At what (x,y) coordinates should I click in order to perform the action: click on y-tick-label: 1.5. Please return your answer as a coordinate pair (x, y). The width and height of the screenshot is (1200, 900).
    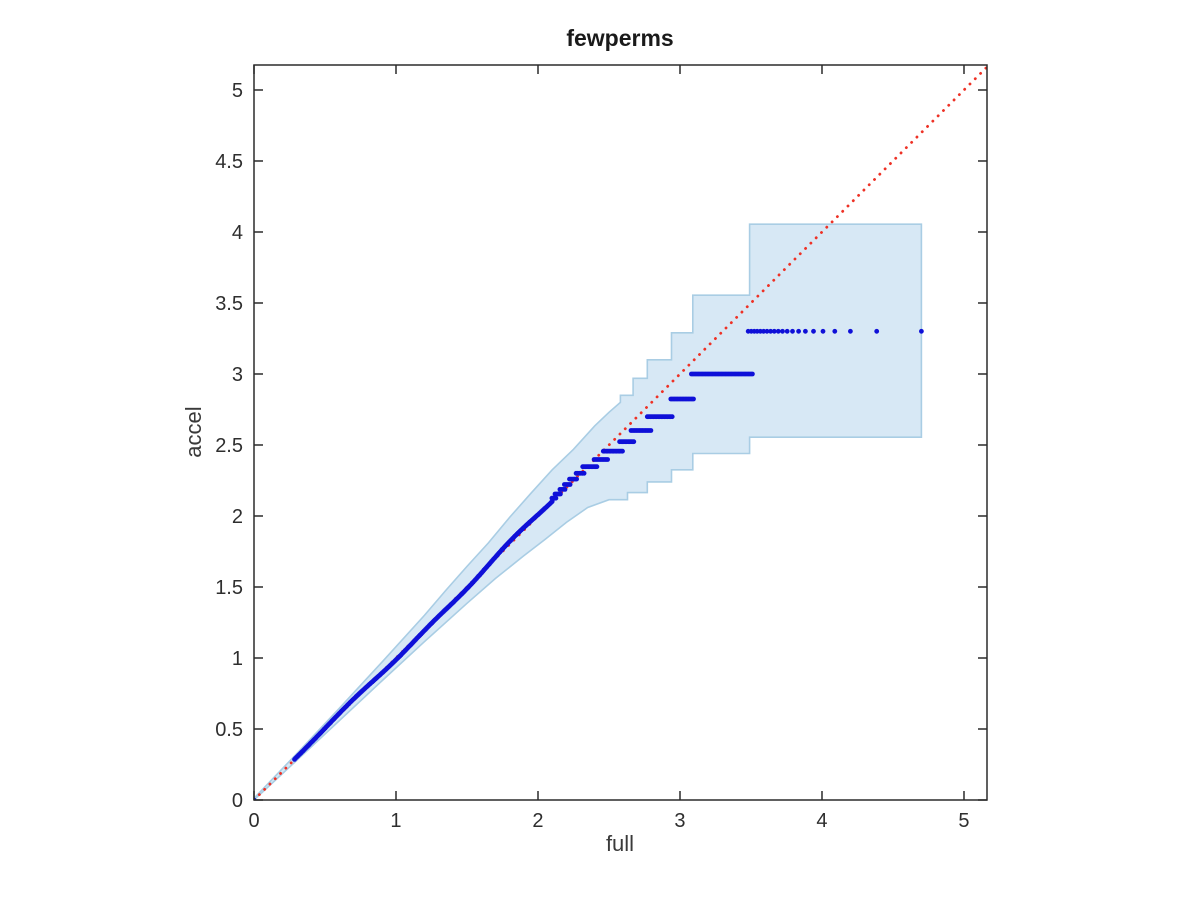
    Looking at the image, I should click on (229, 588).